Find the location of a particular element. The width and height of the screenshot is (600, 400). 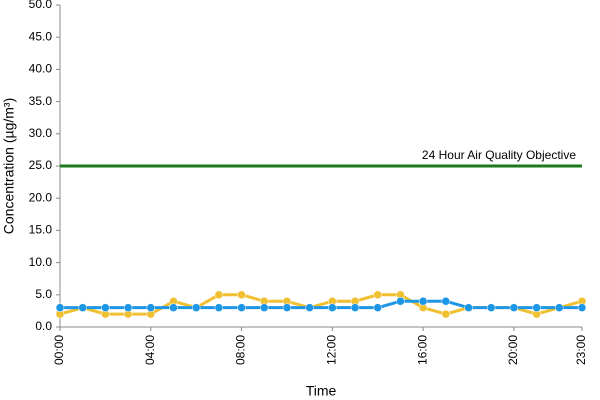

y-tick-label: 0.0 is located at coordinates (43, 326).